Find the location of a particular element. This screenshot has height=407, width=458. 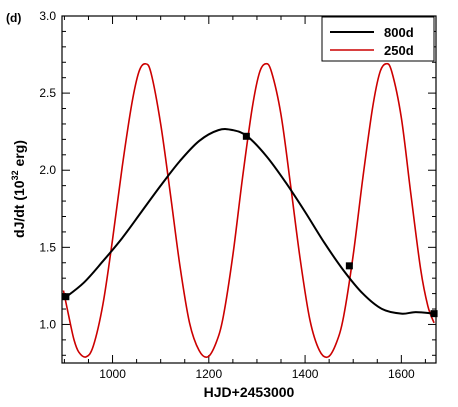

y-tick-label: 2.5 is located at coordinates (47, 93).